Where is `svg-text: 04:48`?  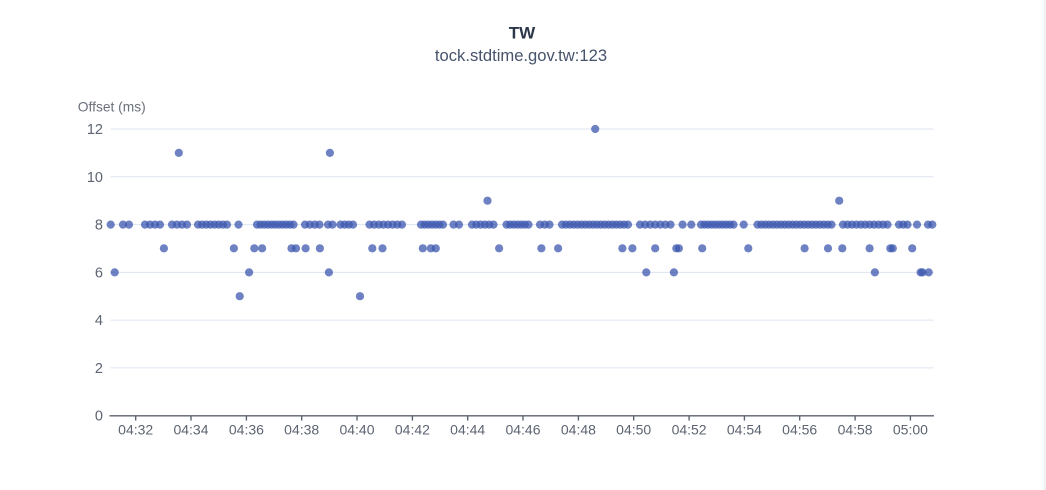
svg-text: 04:48 is located at coordinates (578, 430).